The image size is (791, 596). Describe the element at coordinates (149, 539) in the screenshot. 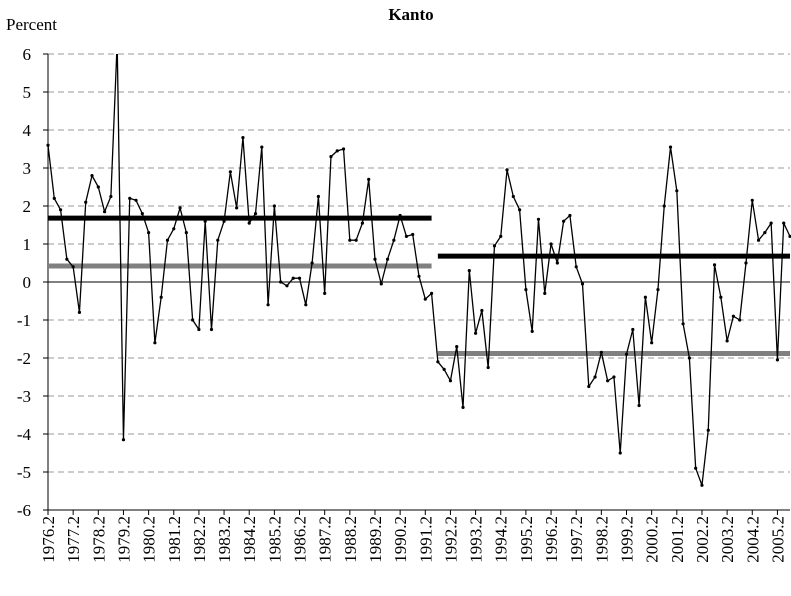

I see `x-tick-label: 1980.2` at that location.